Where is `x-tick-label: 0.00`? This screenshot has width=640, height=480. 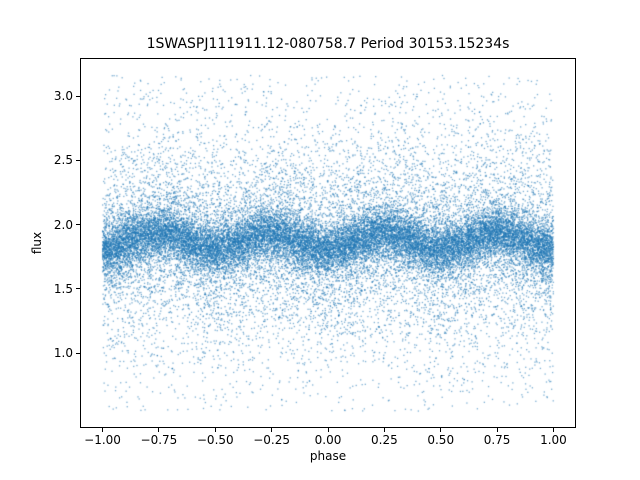
x-tick-label: 0.00 is located at coordinates (328, 440).